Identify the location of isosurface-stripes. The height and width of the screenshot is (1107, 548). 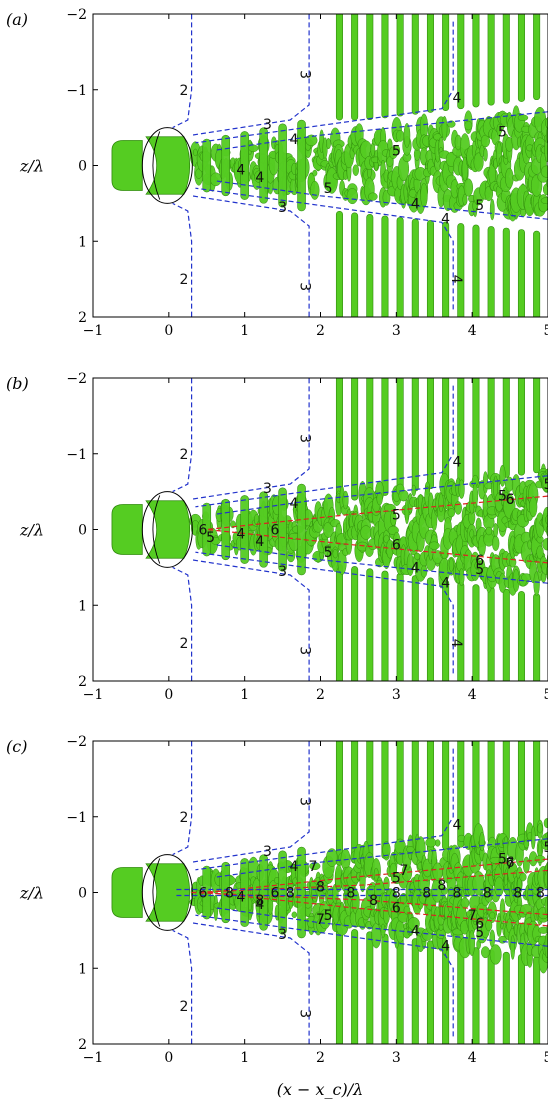
(438, 892).